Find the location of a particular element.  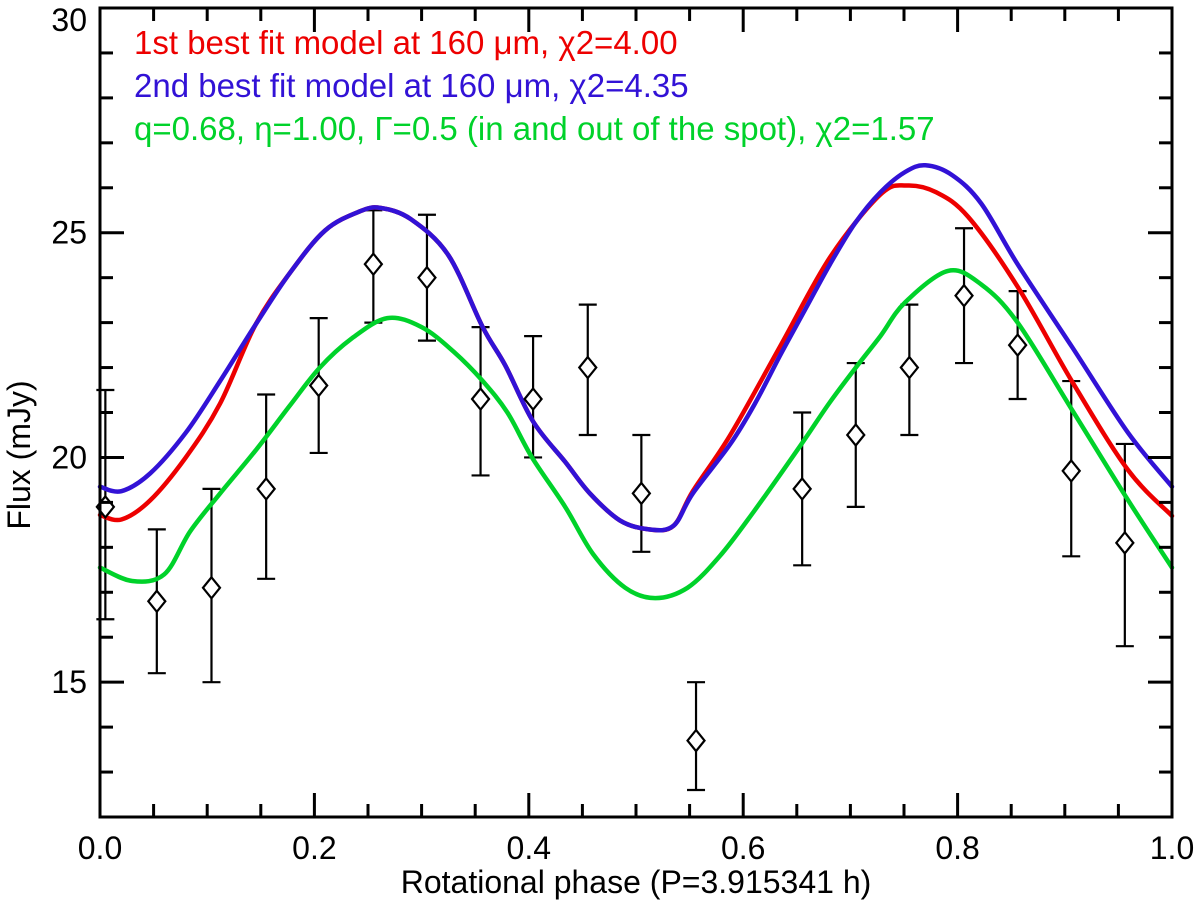

y-tick-label: 15 is located at coordinates (69, 682).